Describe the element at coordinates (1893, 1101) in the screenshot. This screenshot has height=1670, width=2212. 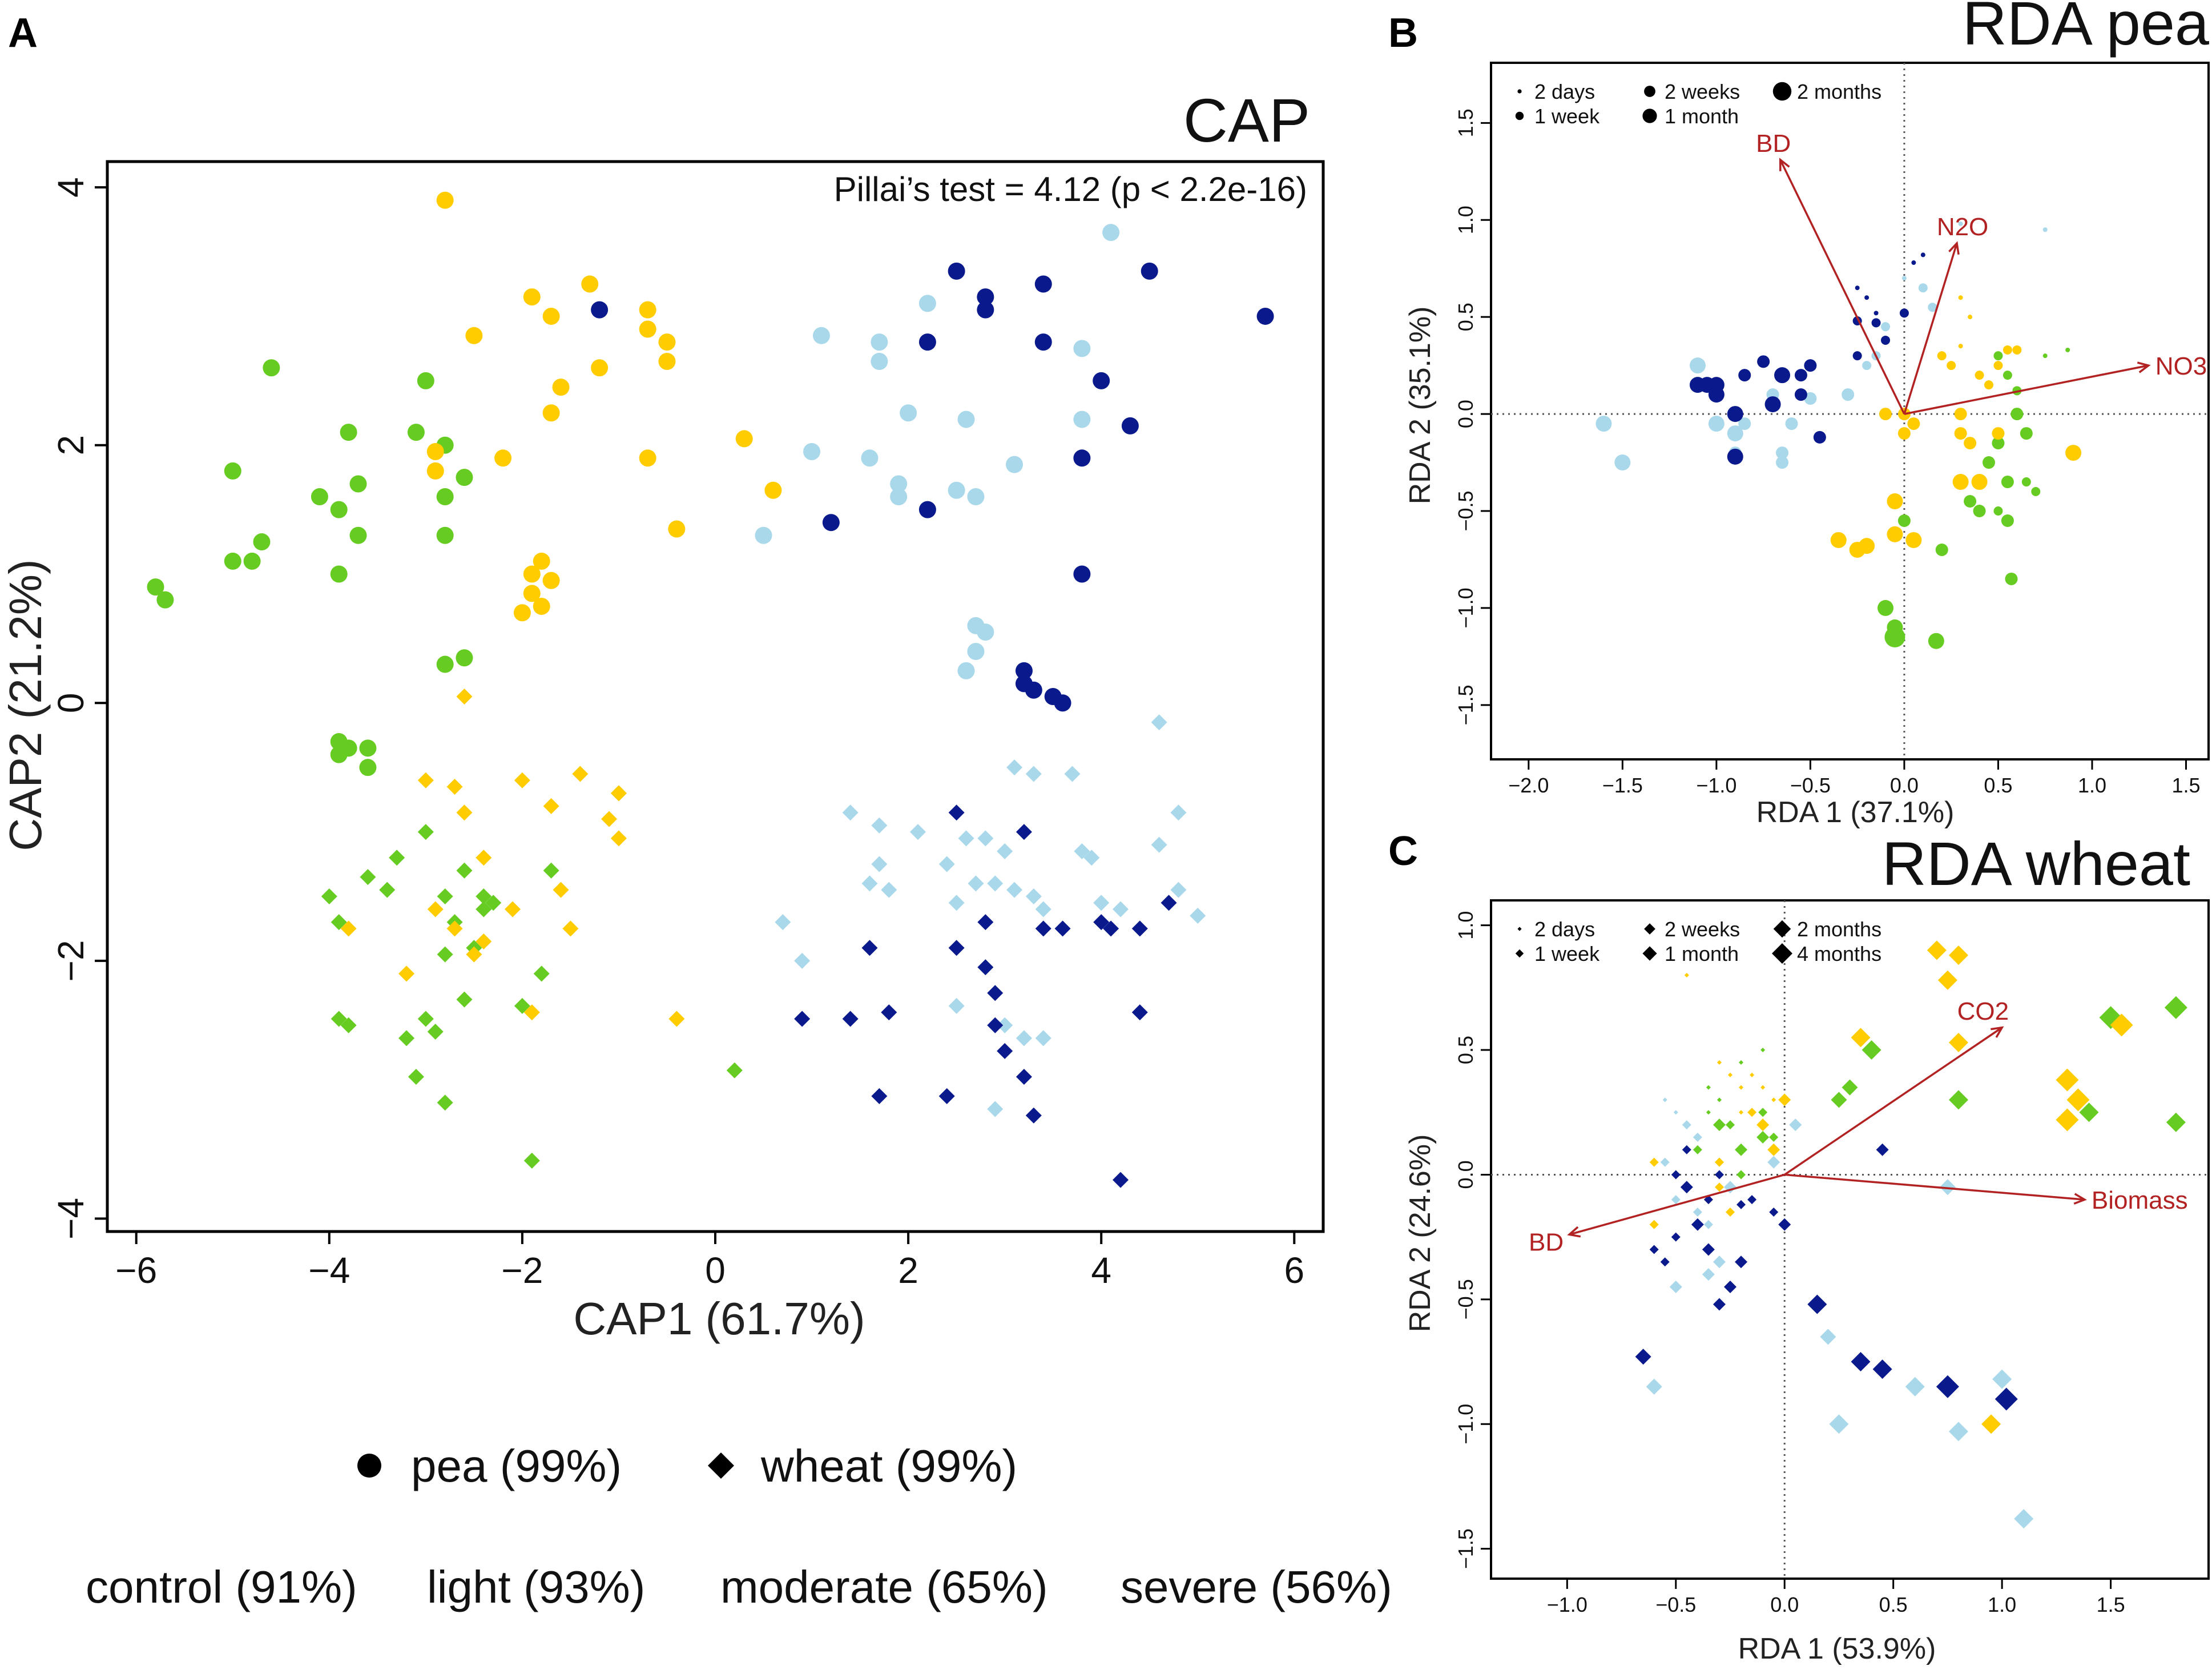
I see `arrow-line-co2` at that location.